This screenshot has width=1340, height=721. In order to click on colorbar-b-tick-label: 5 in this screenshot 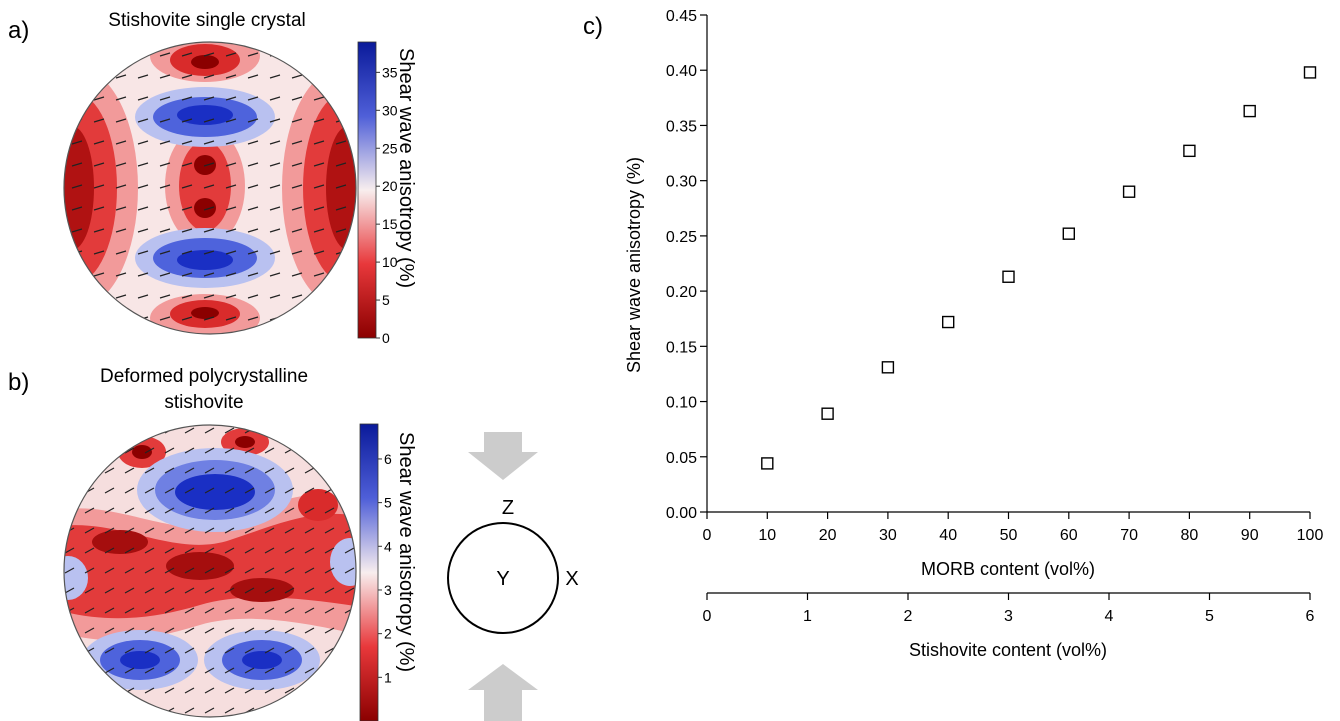, I will do `click(388, 503)`.